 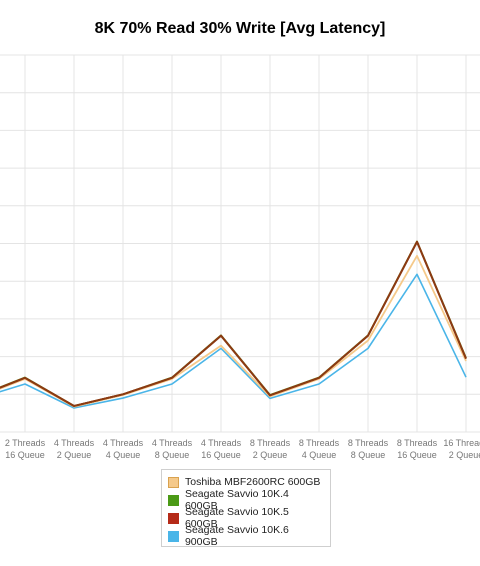 I want to click on legend-label: Seagate Savvio 10K.6 900GB, so click(x=236, y=536).